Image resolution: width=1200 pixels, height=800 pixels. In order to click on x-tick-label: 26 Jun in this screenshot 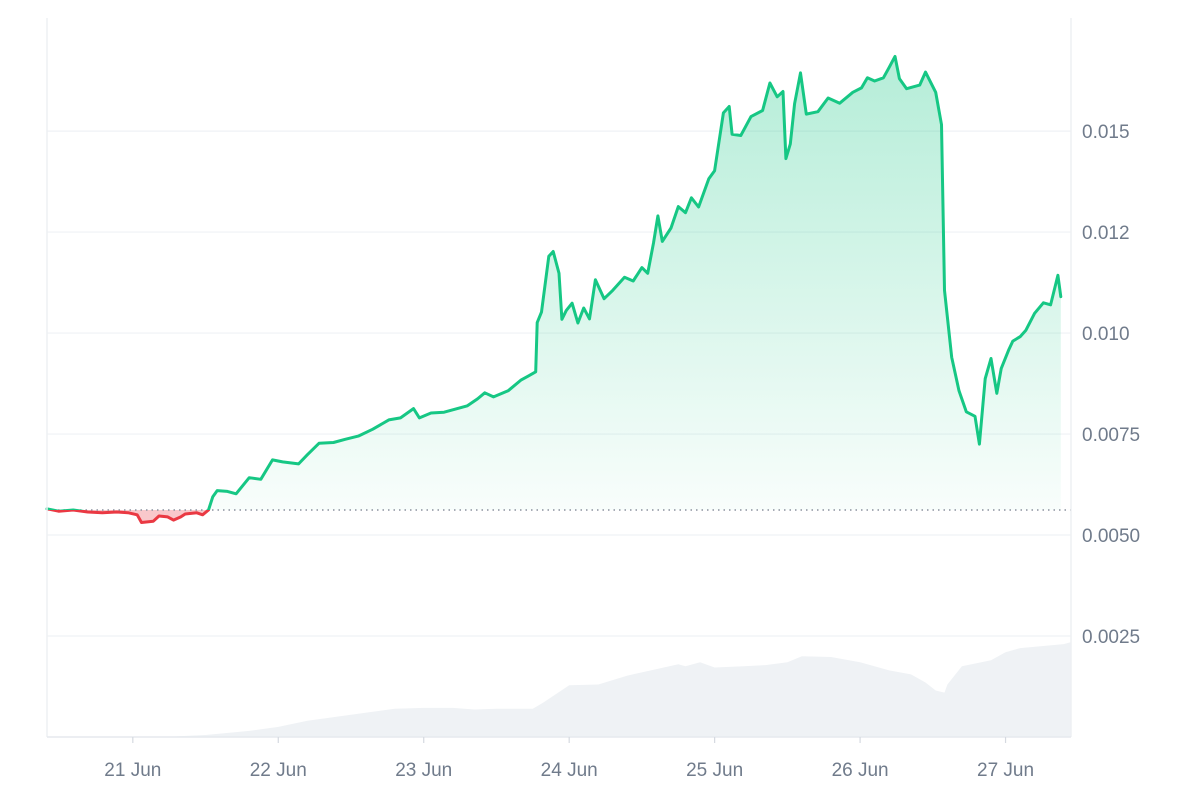, I will do `click(860, 770)`.